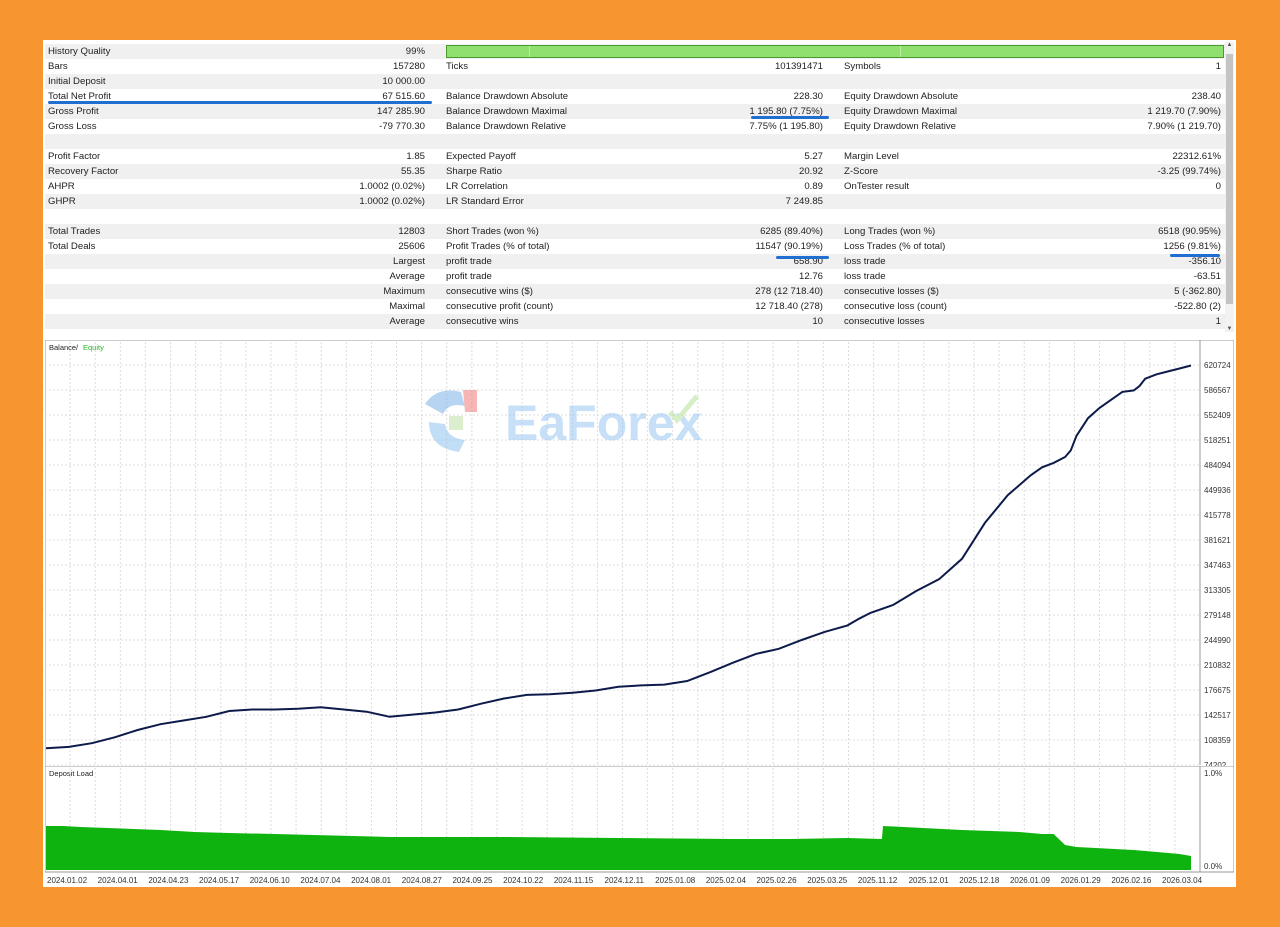 This screenshot has width=1280, height=927. What do you see at coordinates (1229, 45) in the screenshot?
I see `scroll-up-icon: ▲` at bounding box center [1229, 45].